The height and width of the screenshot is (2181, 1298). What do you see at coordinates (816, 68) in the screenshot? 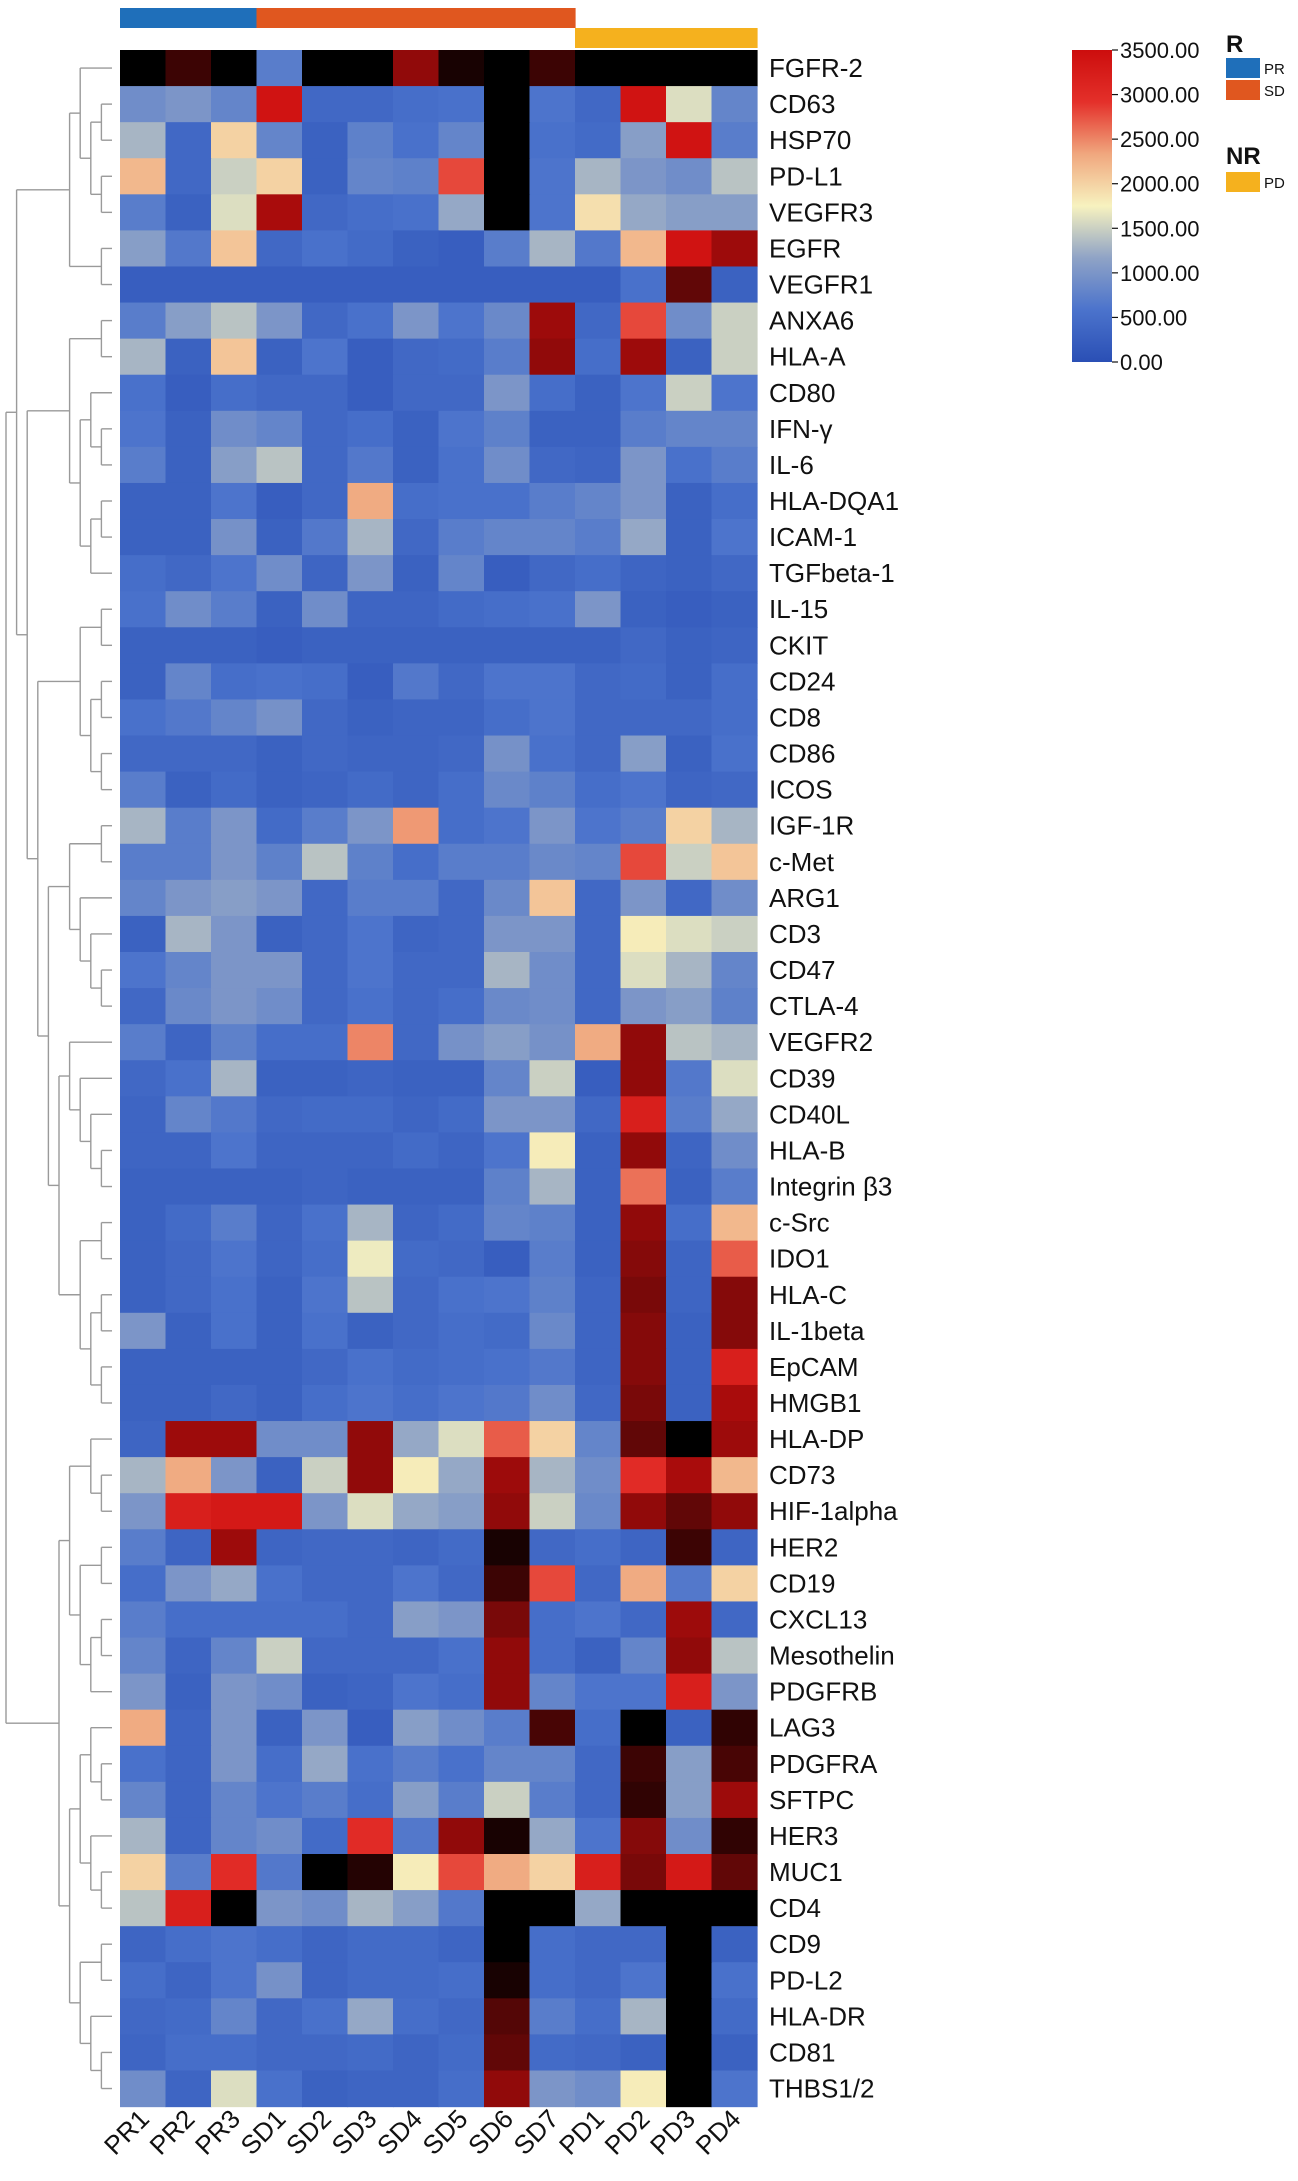
I see `row-label: FGFR-2` at bounding box center [816, 68].